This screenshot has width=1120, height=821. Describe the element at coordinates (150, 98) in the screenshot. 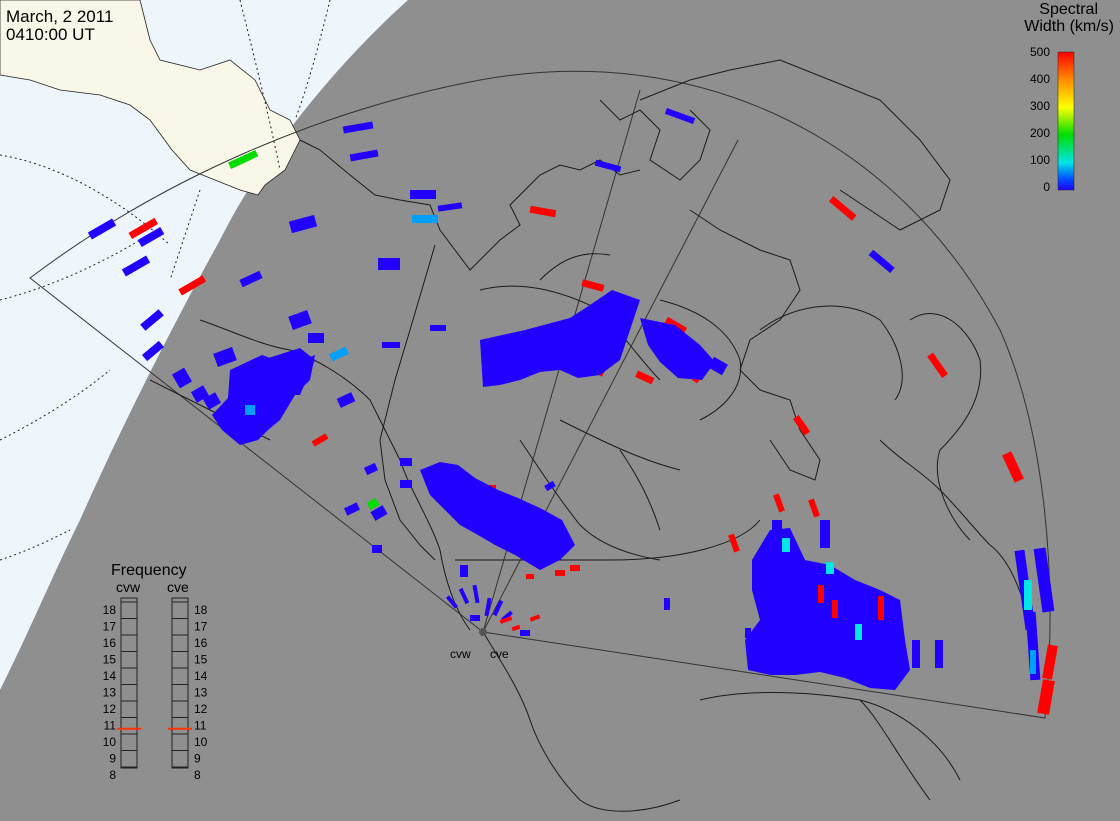

I see `sunlit-land` at that location.